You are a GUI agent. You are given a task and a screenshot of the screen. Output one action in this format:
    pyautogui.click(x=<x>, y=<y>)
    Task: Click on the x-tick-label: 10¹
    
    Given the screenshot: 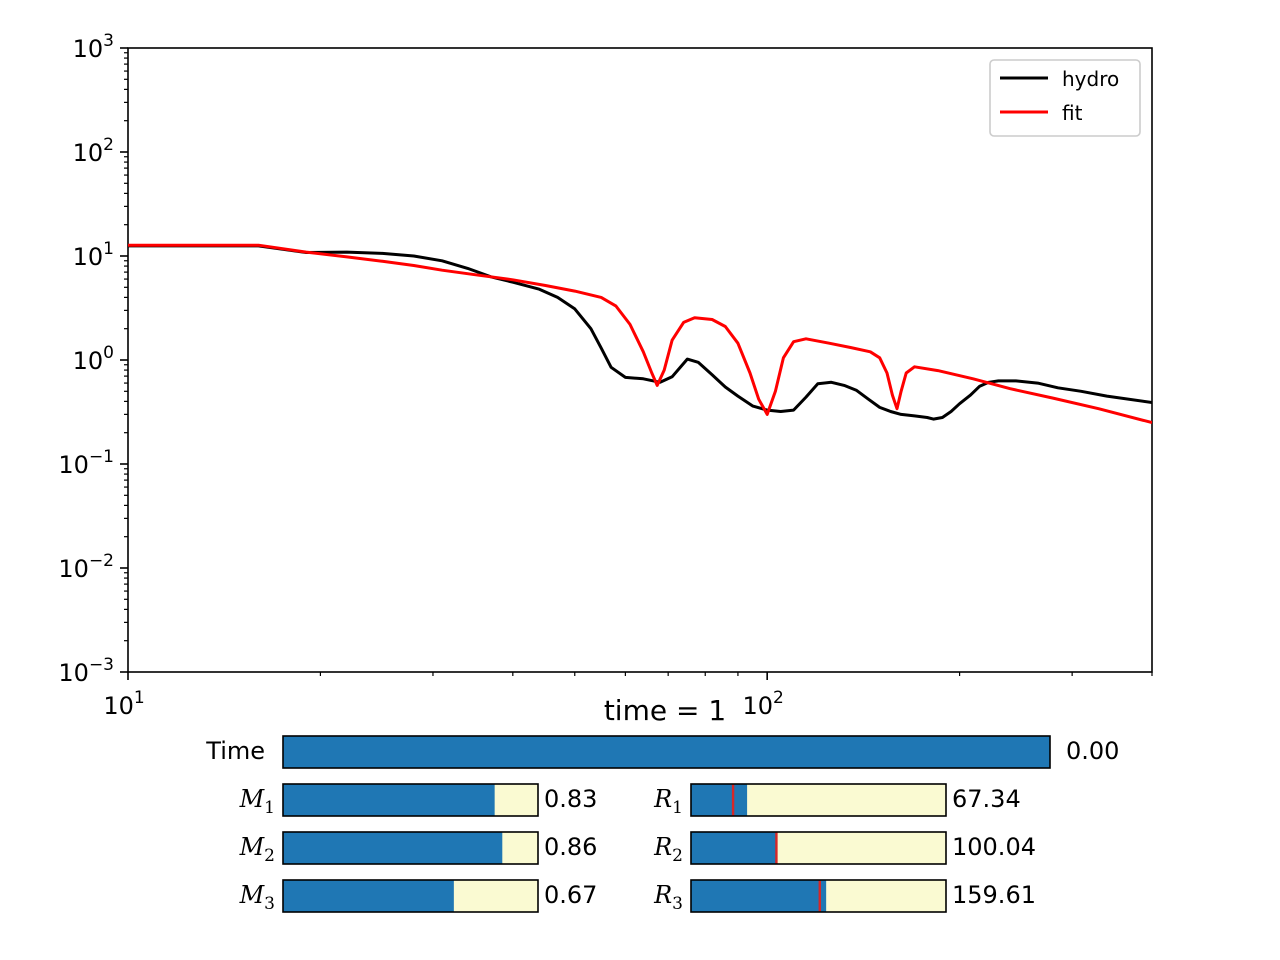 What is the action you would take?
    pyautogui.click(x=123, y=704)
    